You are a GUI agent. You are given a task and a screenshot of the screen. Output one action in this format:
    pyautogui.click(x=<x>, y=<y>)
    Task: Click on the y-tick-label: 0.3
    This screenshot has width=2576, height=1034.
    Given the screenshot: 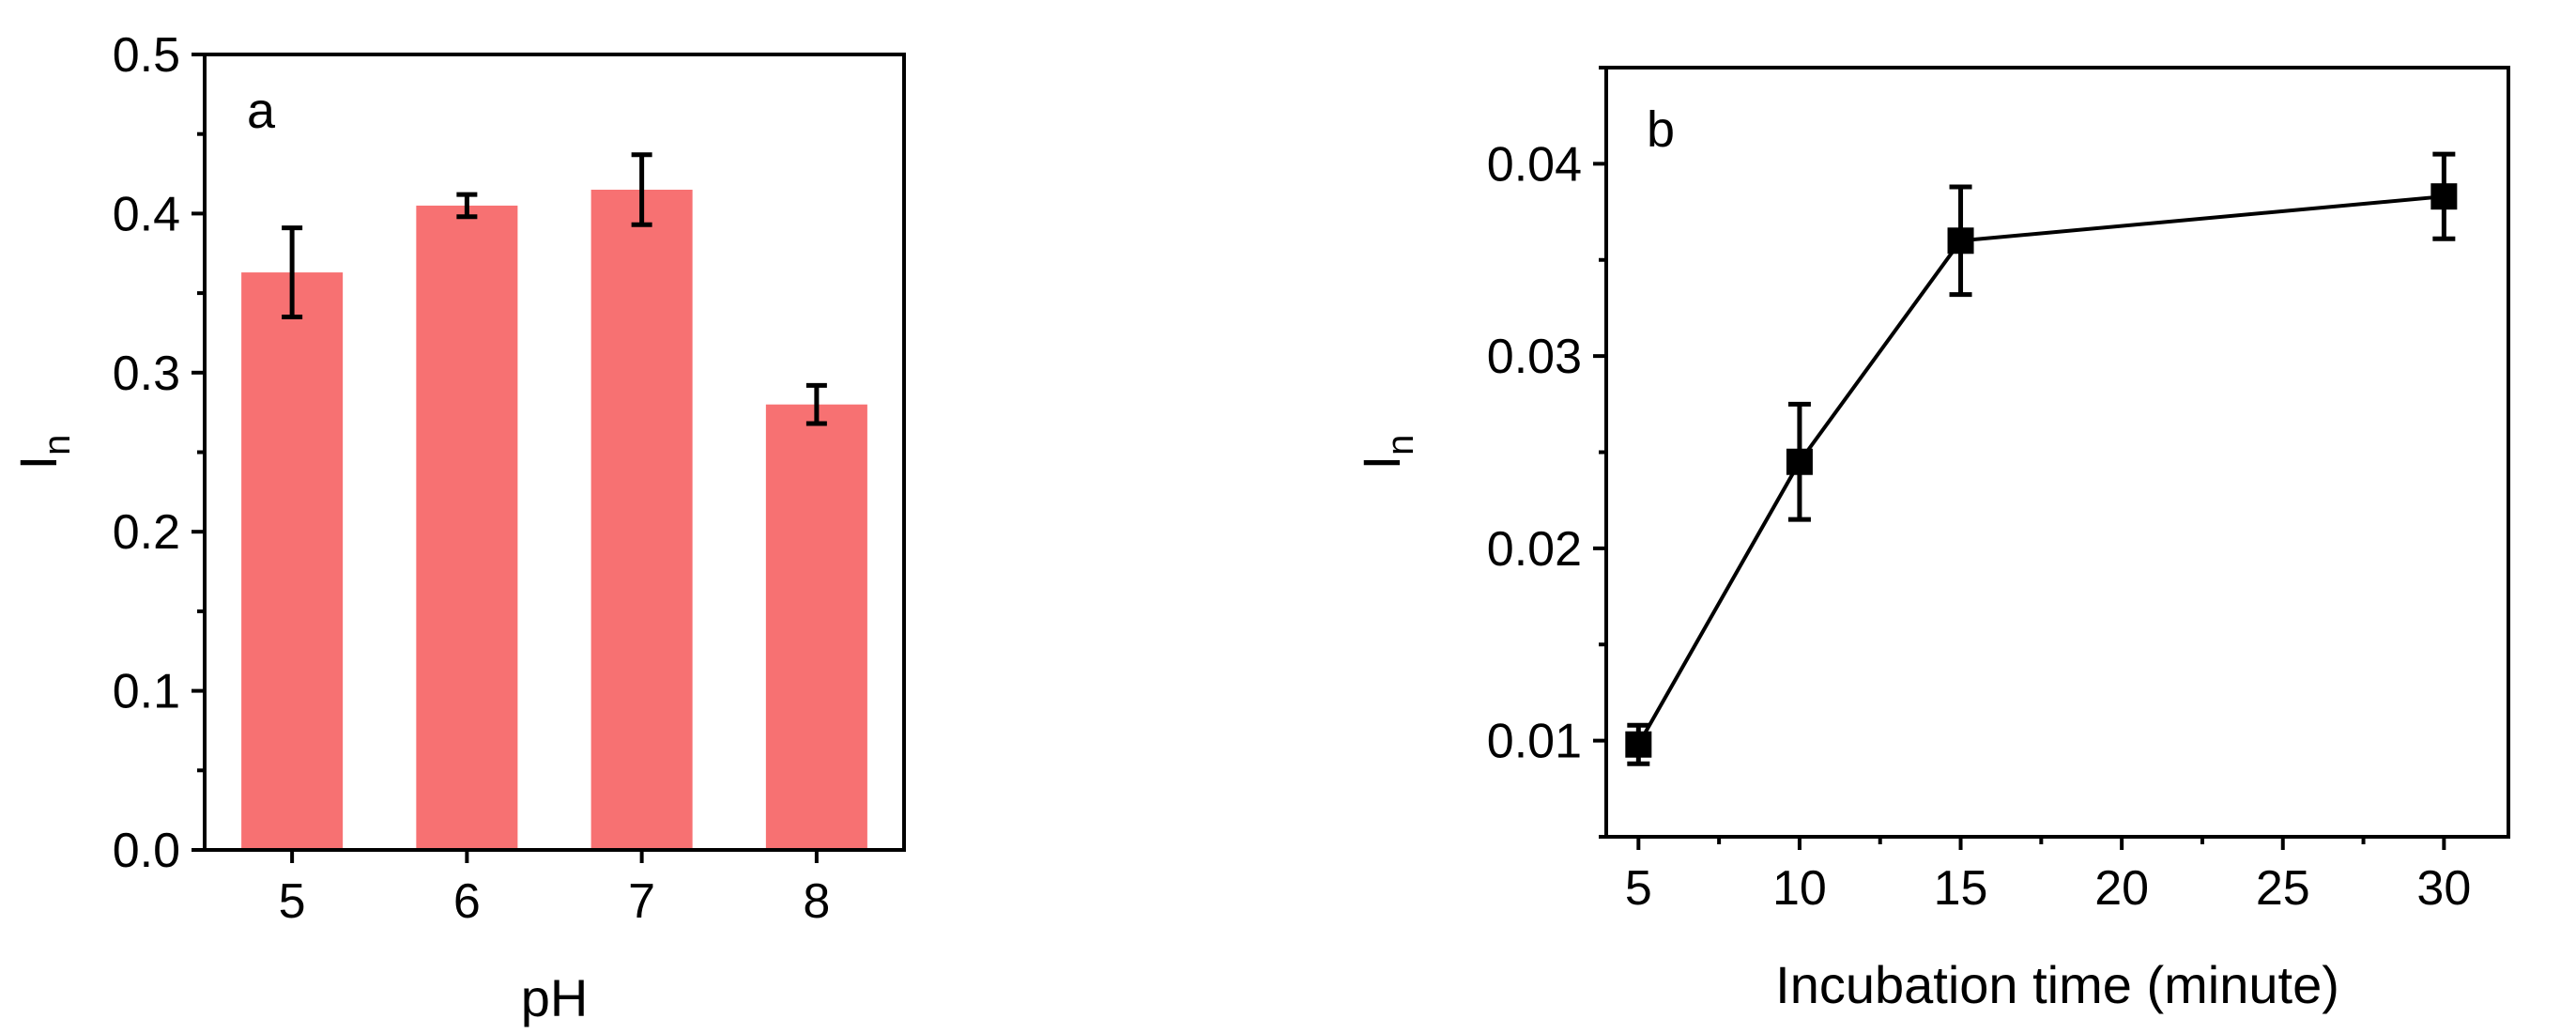 What is the action you would take?
    pyautogui.click(x=147, y=374)
    